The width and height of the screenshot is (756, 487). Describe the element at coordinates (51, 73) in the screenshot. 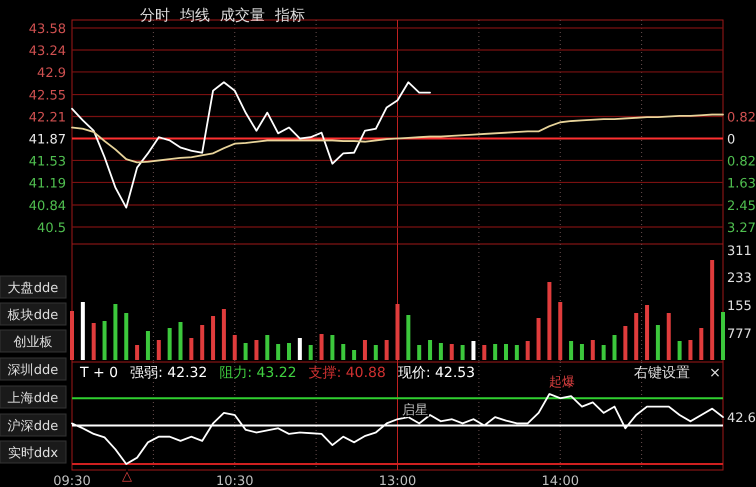

I see `y-tick-label: 42.9` at that location.